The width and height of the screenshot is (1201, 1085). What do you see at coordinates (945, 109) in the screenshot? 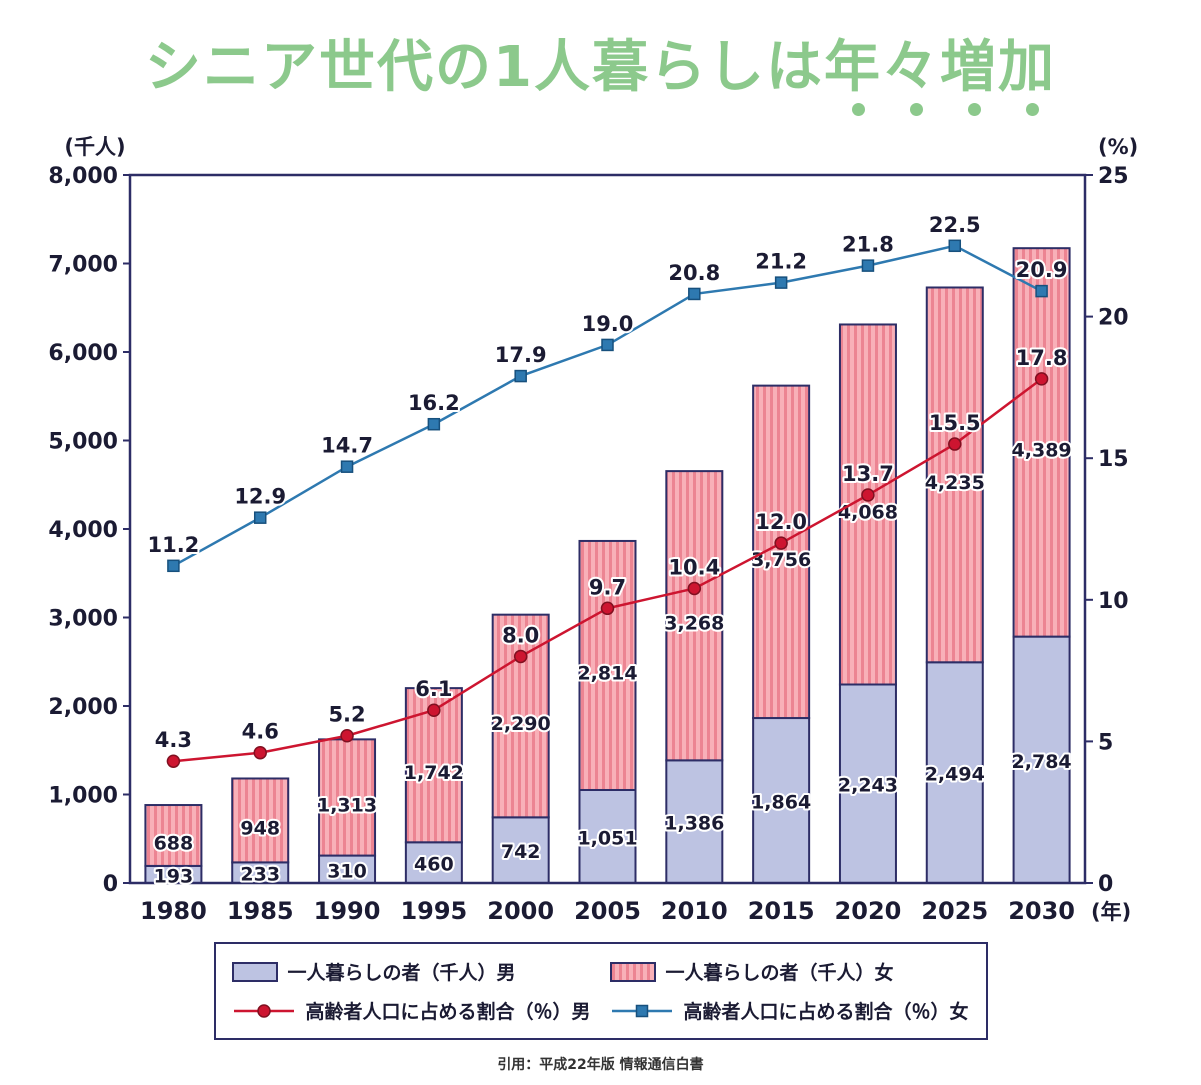
I see `title-emphasis-dots` at bounding box center [945, 109].